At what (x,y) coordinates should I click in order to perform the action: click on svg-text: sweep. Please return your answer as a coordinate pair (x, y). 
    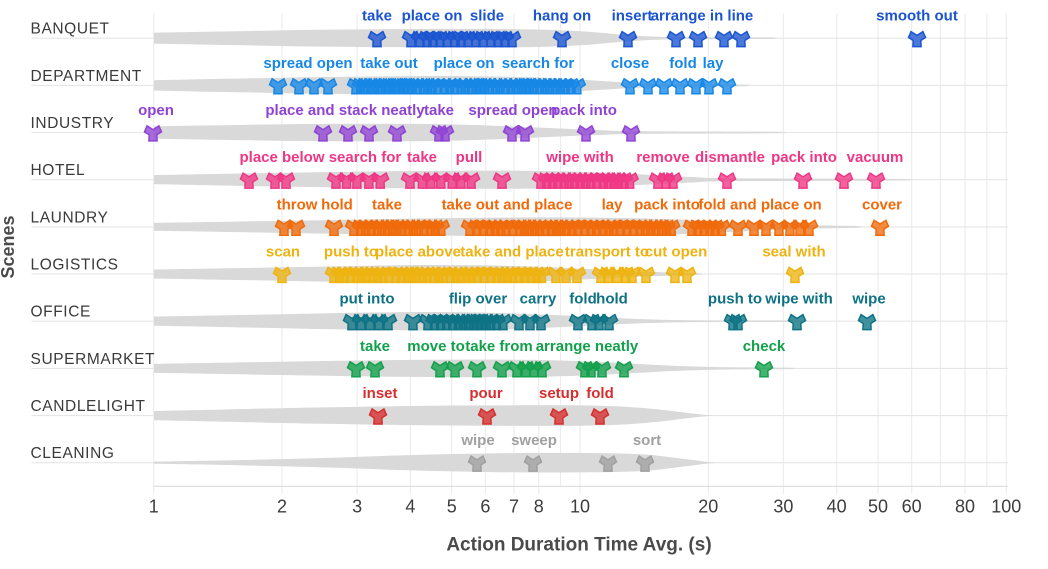
    Looking at the image, I should click on (534, 440).